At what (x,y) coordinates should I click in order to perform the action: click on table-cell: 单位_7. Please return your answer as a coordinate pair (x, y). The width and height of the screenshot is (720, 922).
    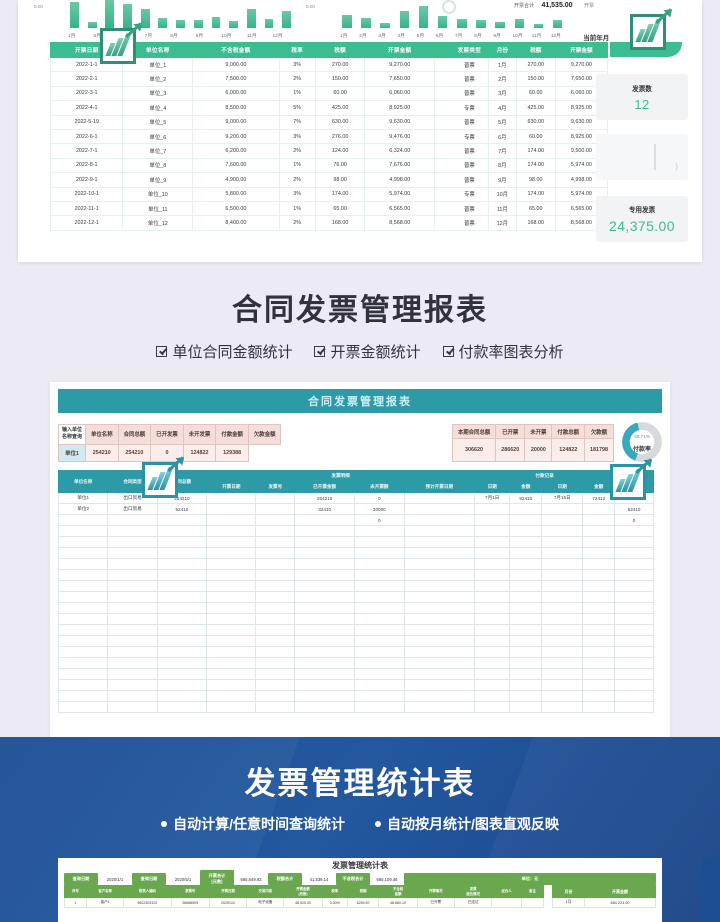
    Looking at the image, I should click on (158, 151).